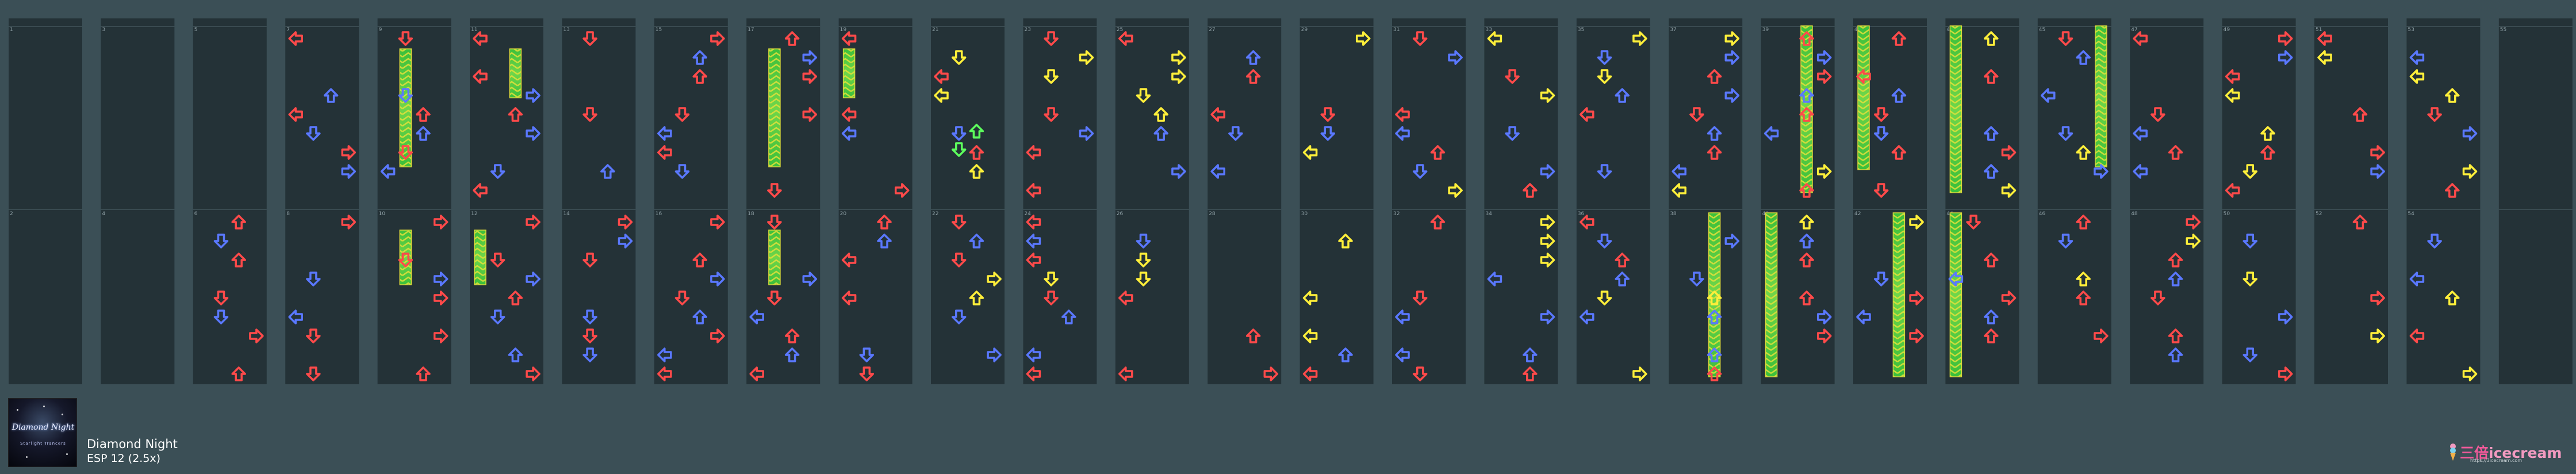  Describe the element at coordinates (288, 214) in the screenshot. I see `measure-number: 8` at that location.